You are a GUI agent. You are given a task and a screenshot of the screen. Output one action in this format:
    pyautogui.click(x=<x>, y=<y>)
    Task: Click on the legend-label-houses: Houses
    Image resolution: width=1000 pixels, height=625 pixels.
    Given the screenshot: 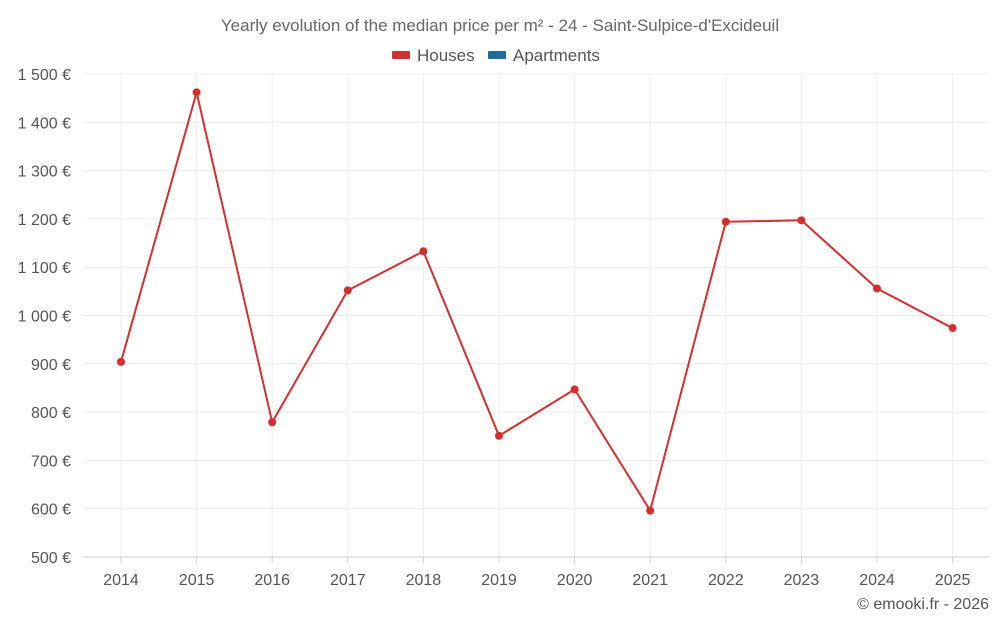 What is the action you would take?
    pyautogui.click(x=446, y=55)
    